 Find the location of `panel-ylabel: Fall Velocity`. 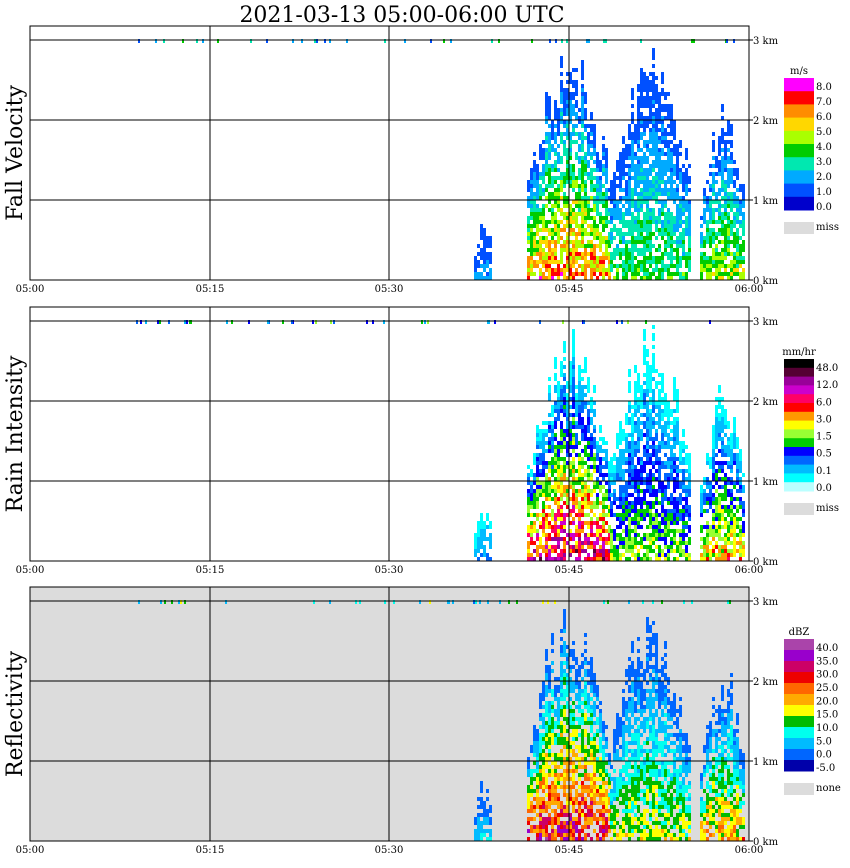

panel-ylabel: Fall Velocity is located at coordinates (15, 153).